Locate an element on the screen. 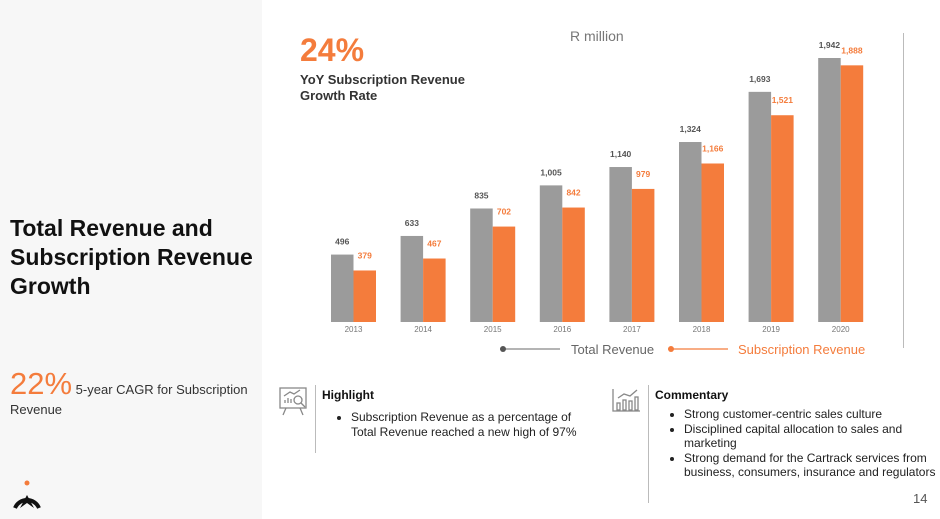 This screenshot has width=940, height=519. data-label: 842 is located at coordinates (573, 193).